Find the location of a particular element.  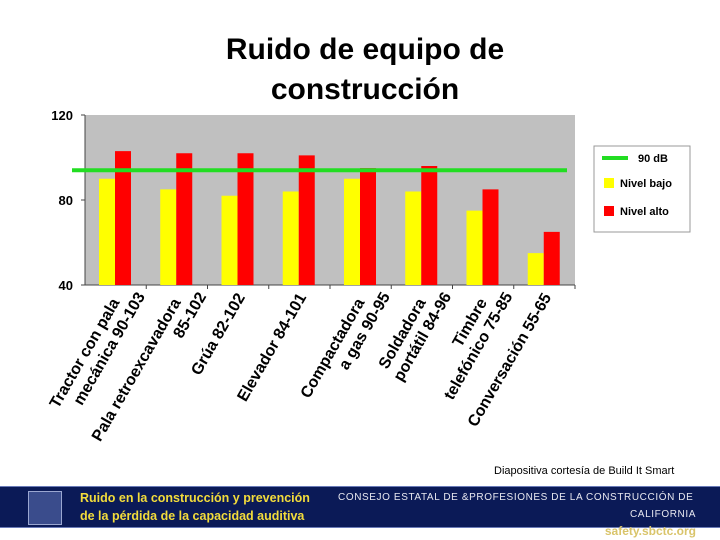

legend-box is located at coordinates (642, 189).